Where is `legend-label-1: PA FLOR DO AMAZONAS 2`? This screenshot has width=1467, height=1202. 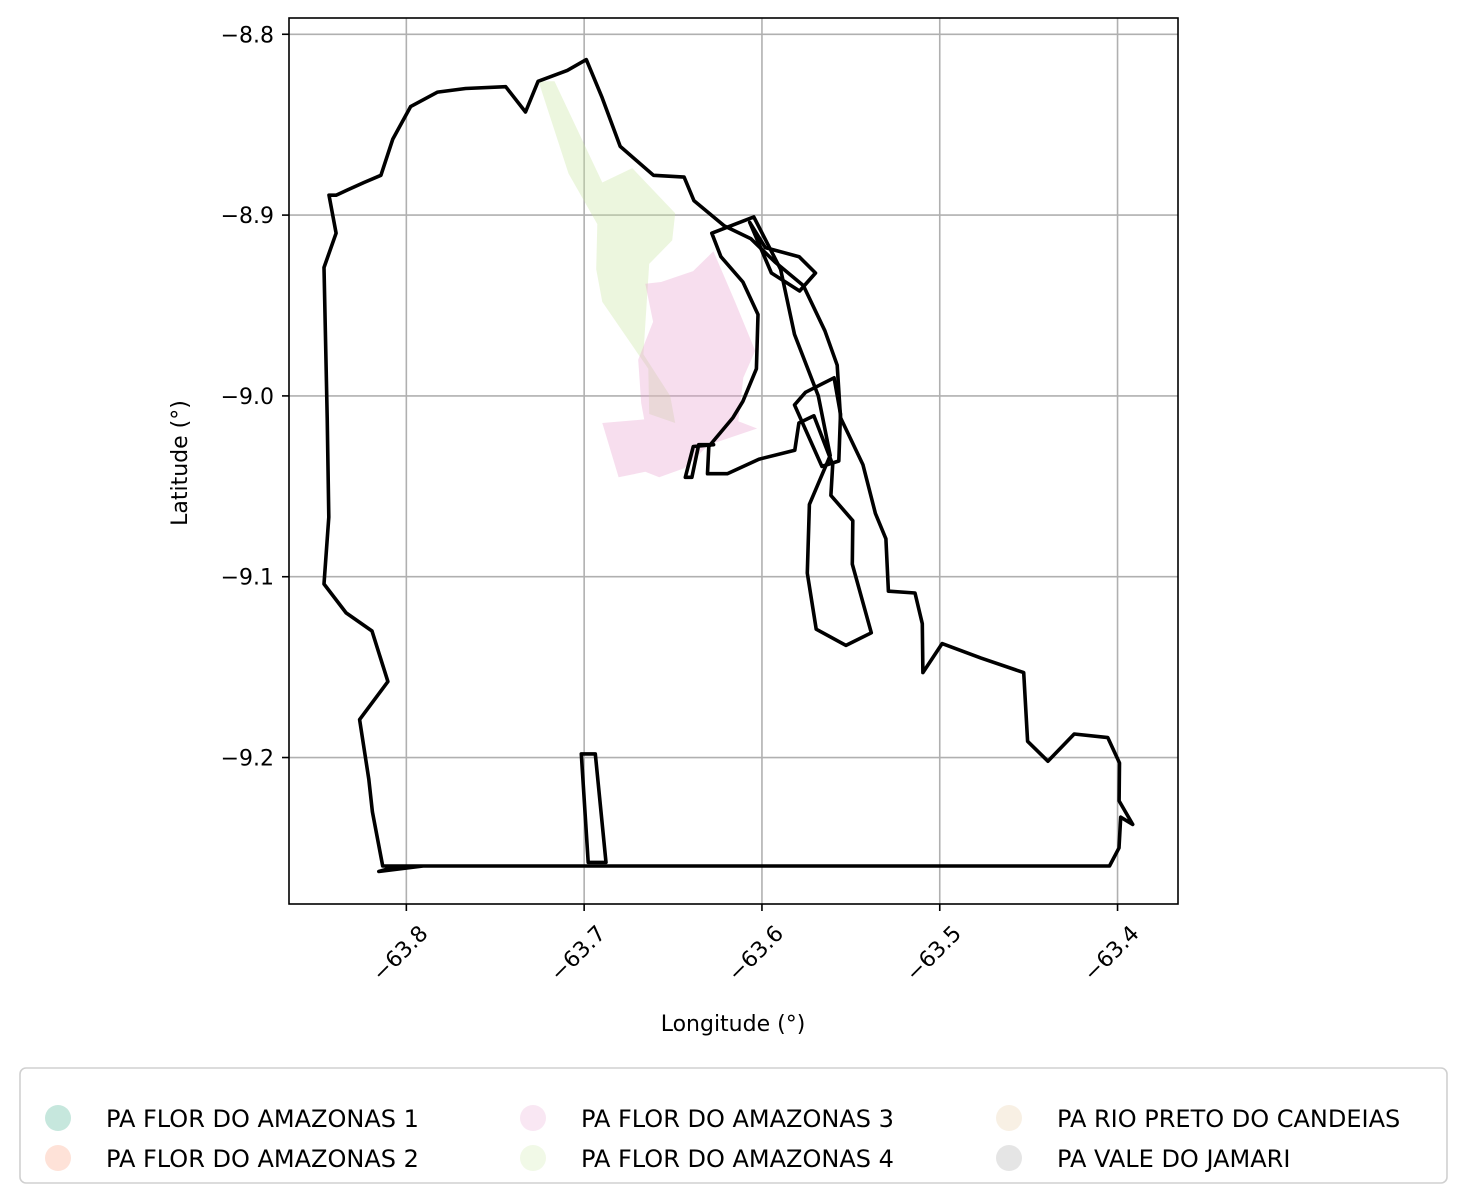
legend-label-1: PA FLOR DO AMAZONAS 2 is located at coordinates (262, 1159).